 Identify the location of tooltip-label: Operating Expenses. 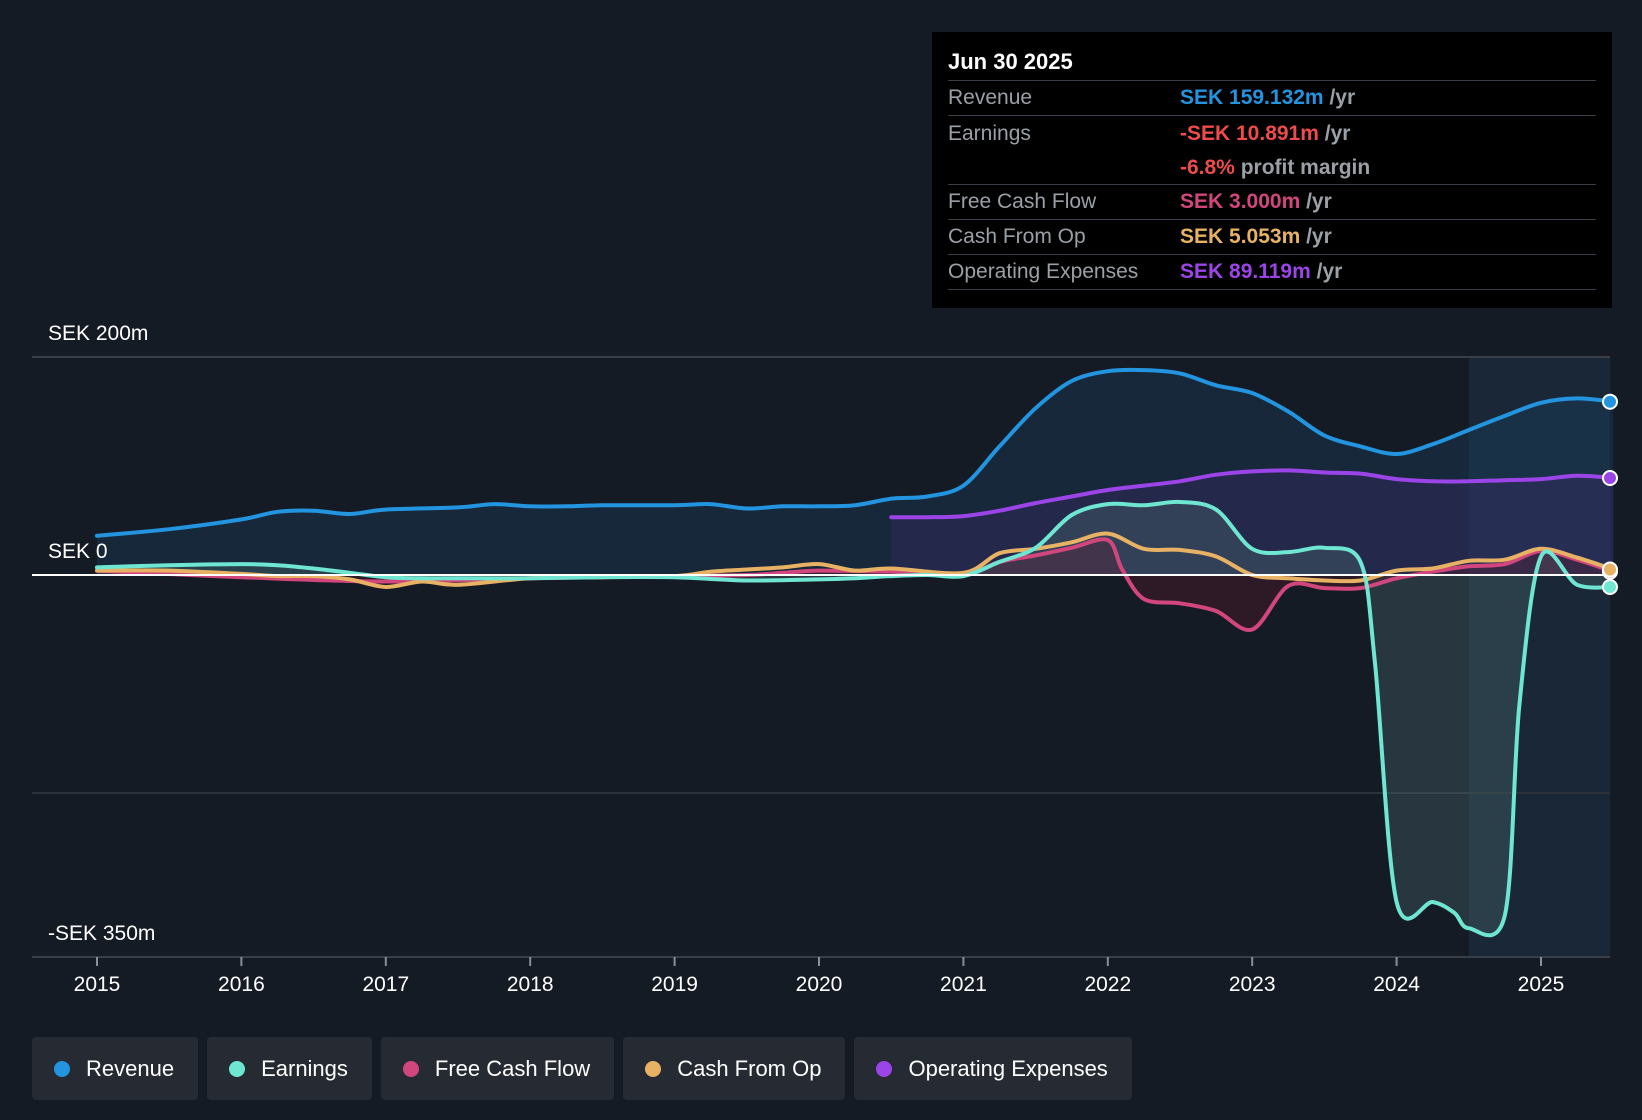
(1043, 271).